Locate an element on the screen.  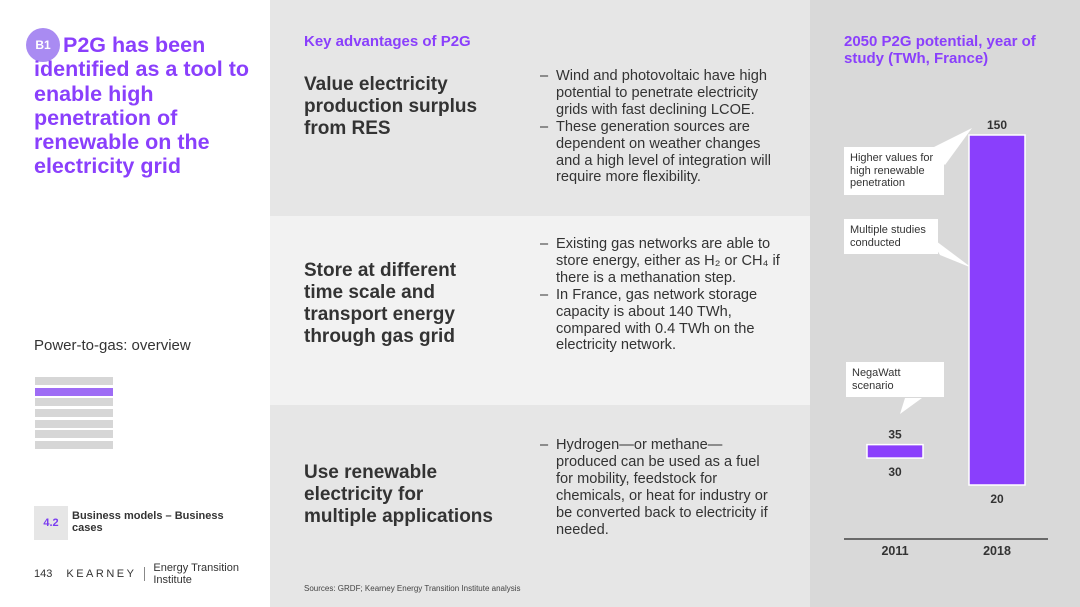
bar-2011 is located at coordinates (895, 451).